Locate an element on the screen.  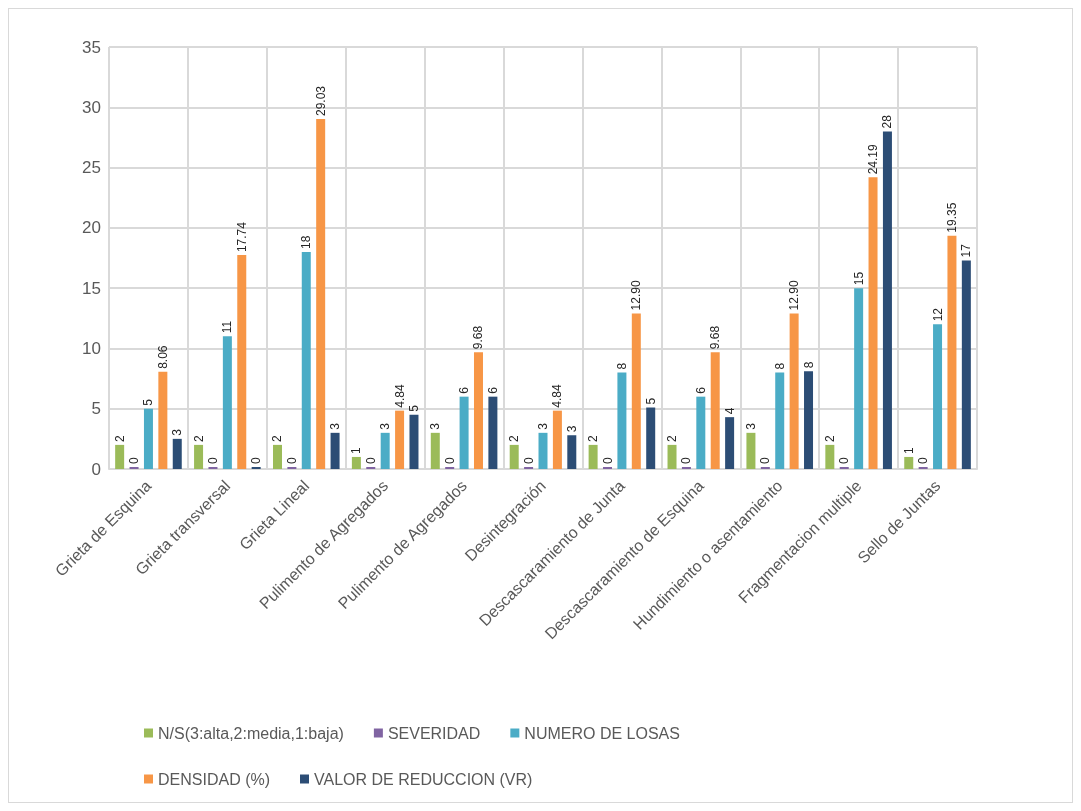
y-tick-label: 15 is located at coordinates (91, 288).